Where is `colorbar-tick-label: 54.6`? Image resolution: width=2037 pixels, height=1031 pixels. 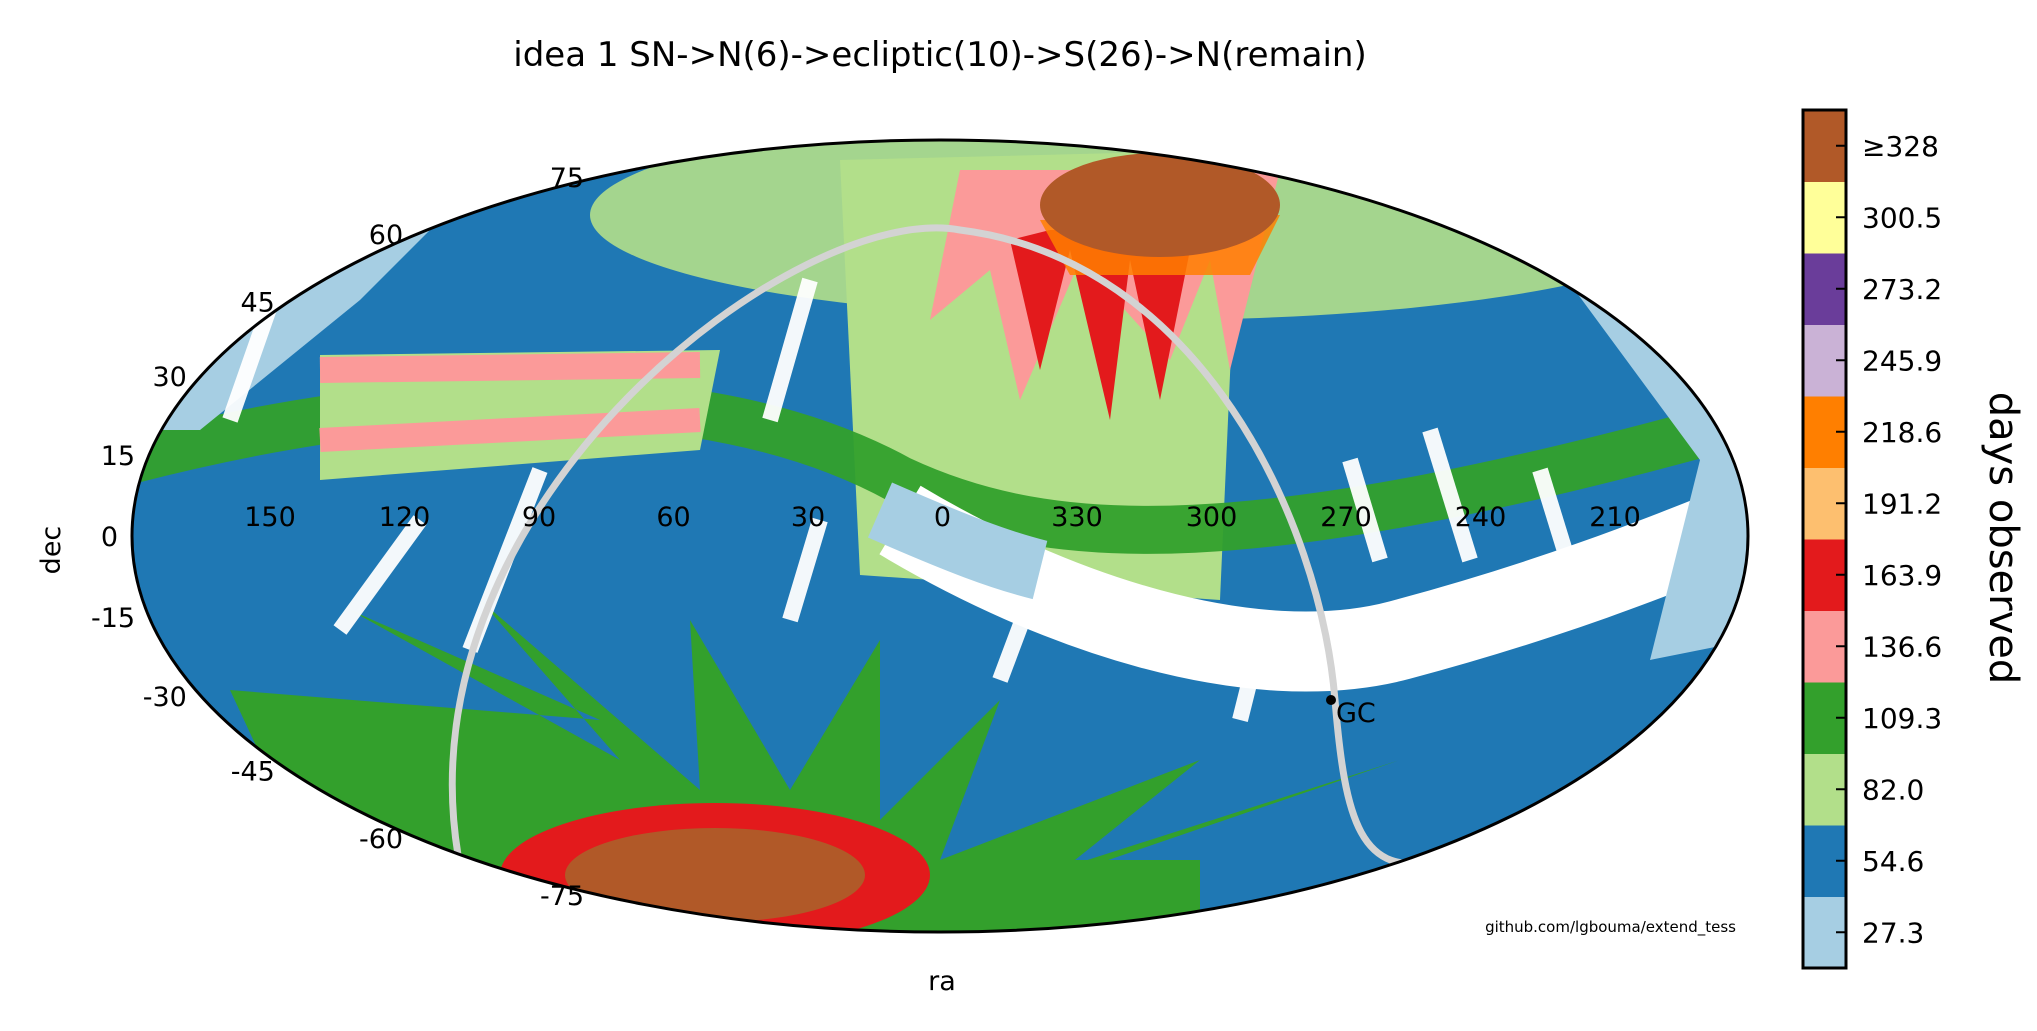
colorbar-tick-label: 54.6 is located at coordinates (1893, 861).